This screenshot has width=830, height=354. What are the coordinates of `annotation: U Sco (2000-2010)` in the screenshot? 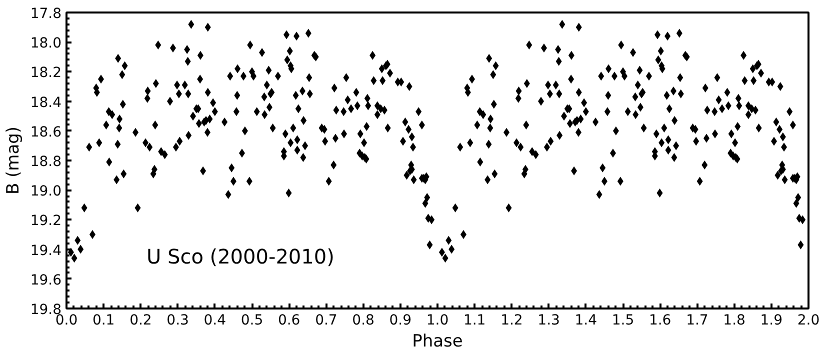 It's located at (240, 256).